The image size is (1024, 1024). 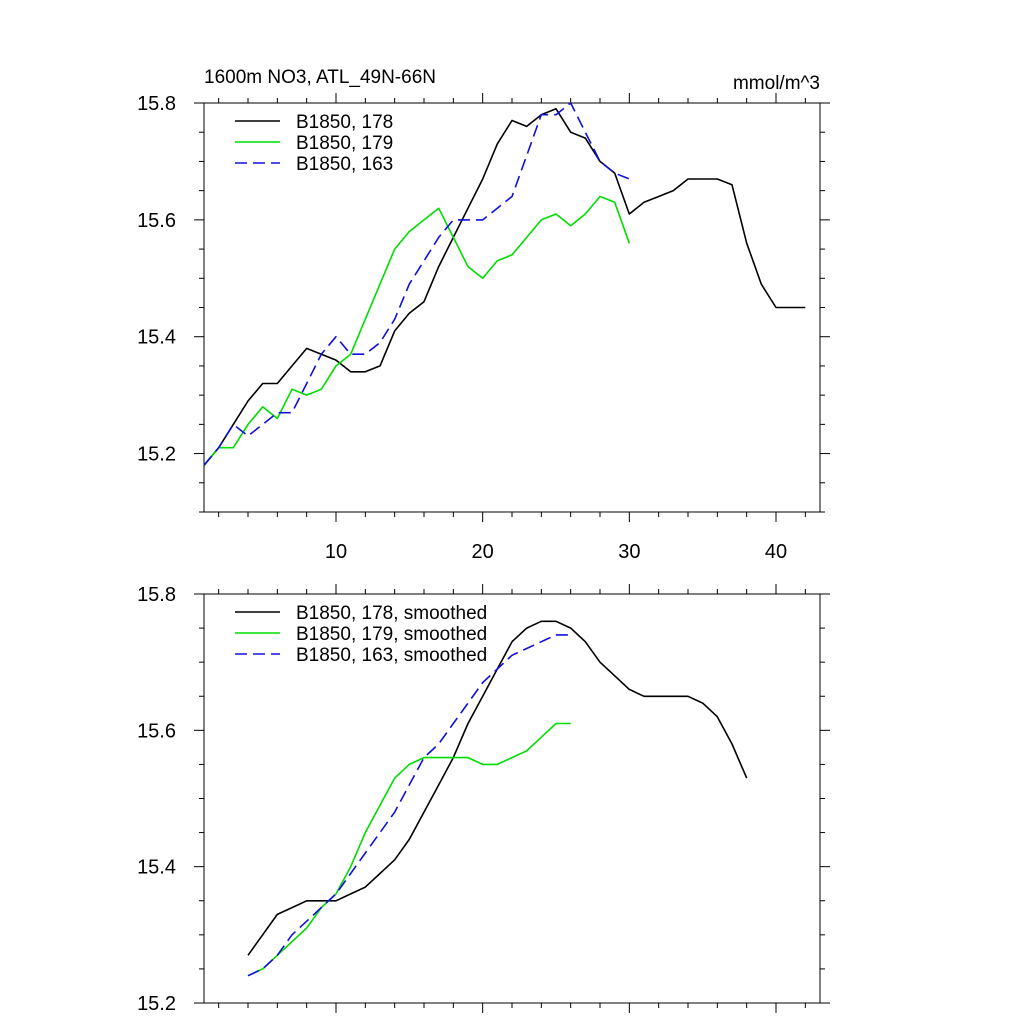 What do you see at coordinates (391, 613) in the screenshot?
I see `legend-label-1: B1850, 178, smoothed` at bounding box center [391, 613].